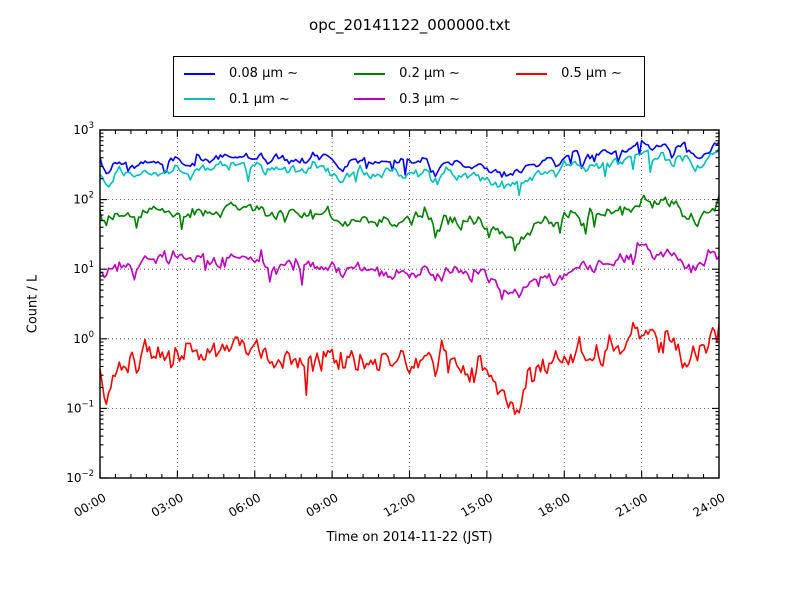  I want to click on x-axis-label: Time on 2014-11-22 (JST), so click(409, 537).